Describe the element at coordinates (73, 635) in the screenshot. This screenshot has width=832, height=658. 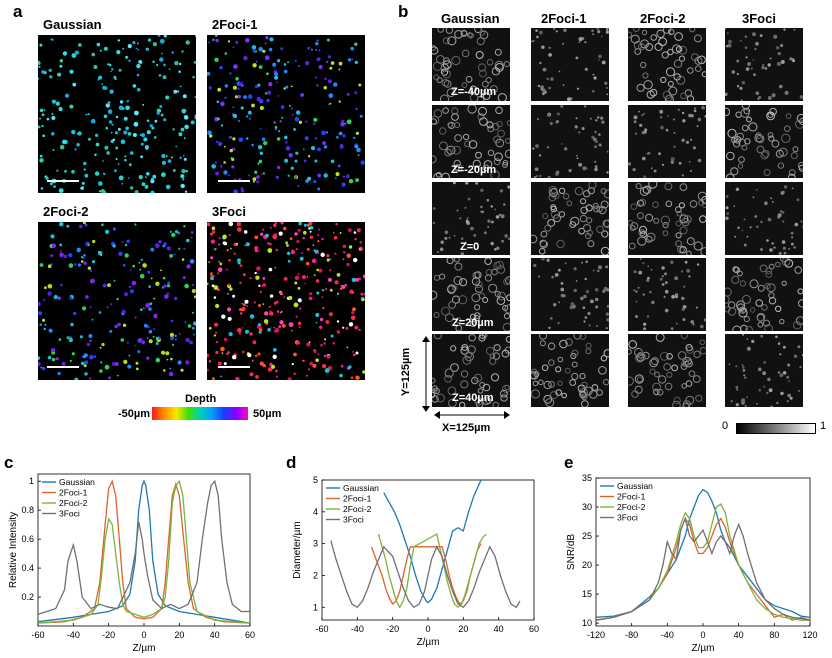
I see `x-tick-label: -40` at that location.